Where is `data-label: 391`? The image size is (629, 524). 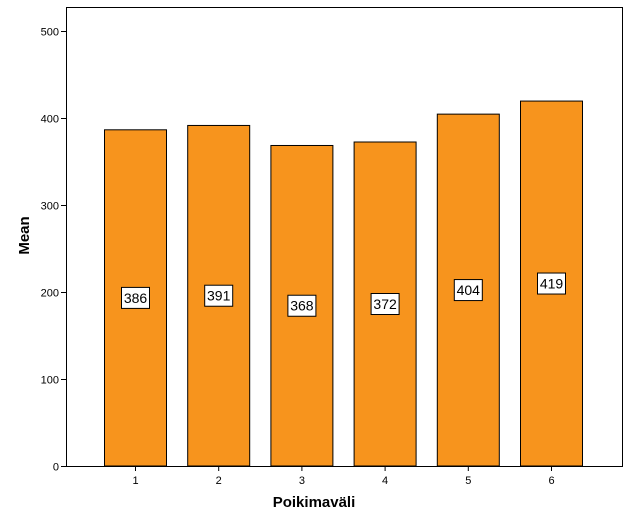 data-label: 391 is located at coordinates (219, 296).